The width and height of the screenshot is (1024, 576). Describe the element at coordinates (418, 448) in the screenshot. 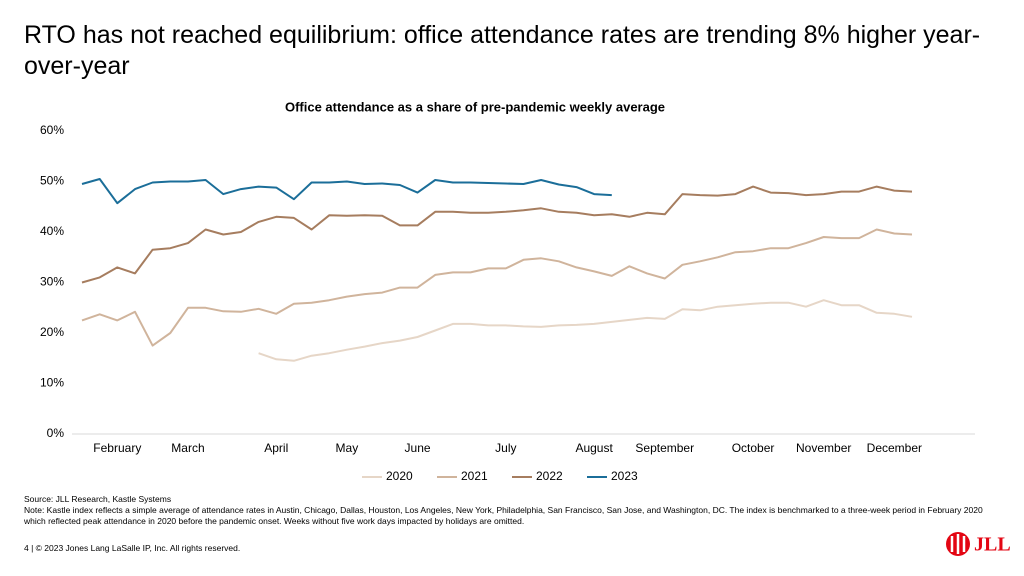

I see `x-tick-label: June` at that location.